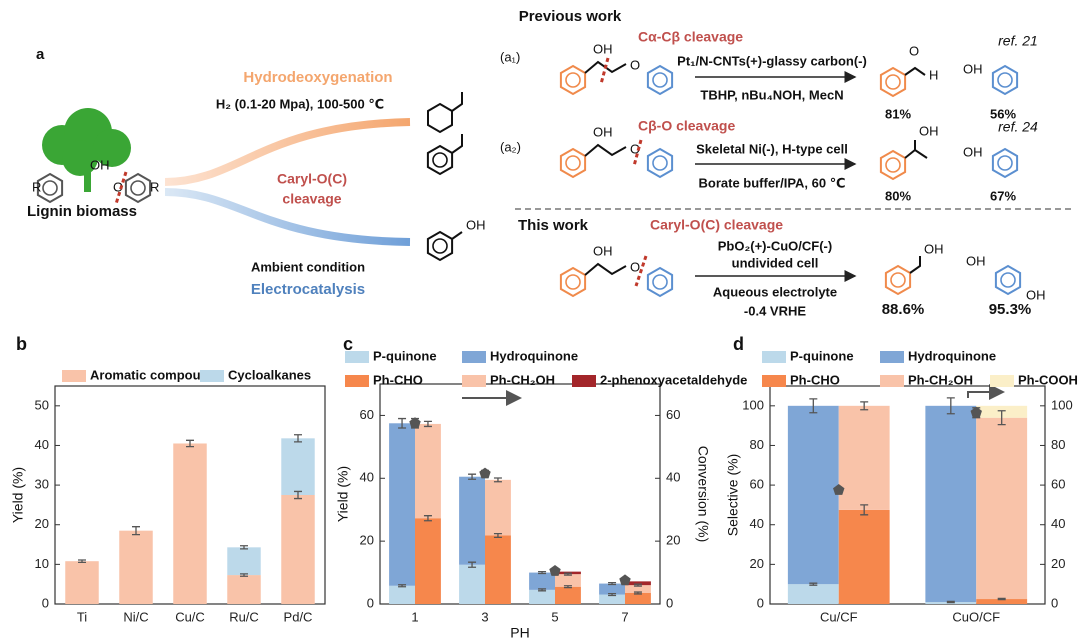 The width and height of the screenshot is (1080, 644). I want to click on label: Cβ-O cleavage, so click(686, 126).